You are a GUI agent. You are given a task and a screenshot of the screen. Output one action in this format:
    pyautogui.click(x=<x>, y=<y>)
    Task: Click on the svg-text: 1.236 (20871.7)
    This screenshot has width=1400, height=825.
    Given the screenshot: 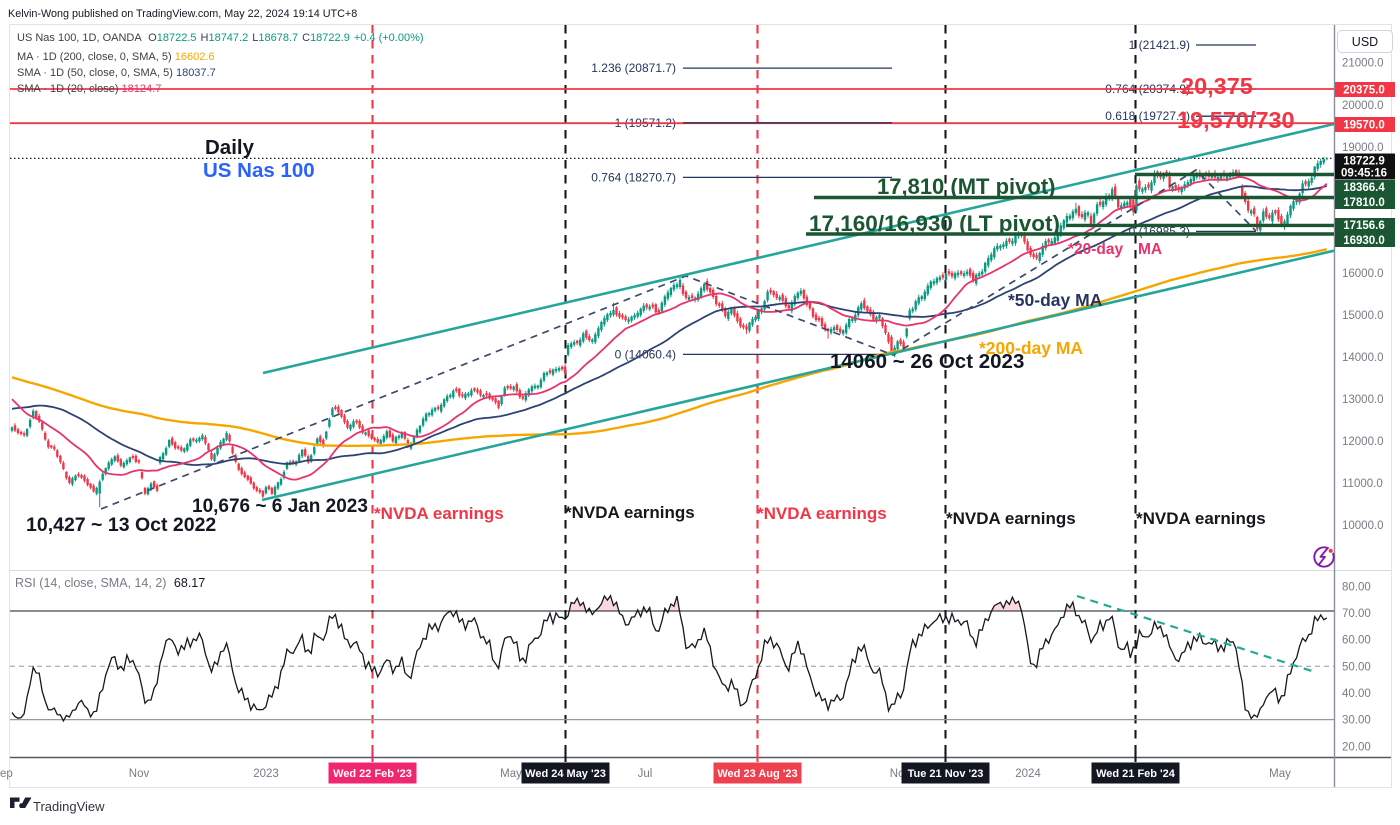 What is the action you would take?
    pyautogui.click(x=633, y=68)
    